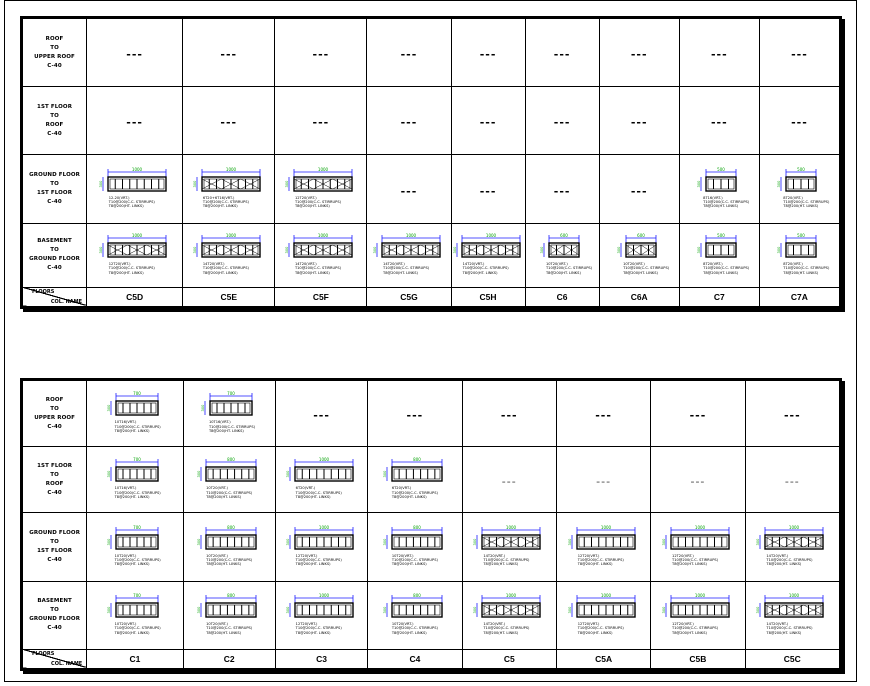 The height and width of the screenshot is (686, 870). I want to click on column-section-drawing: 700 300, so click(133, 605).